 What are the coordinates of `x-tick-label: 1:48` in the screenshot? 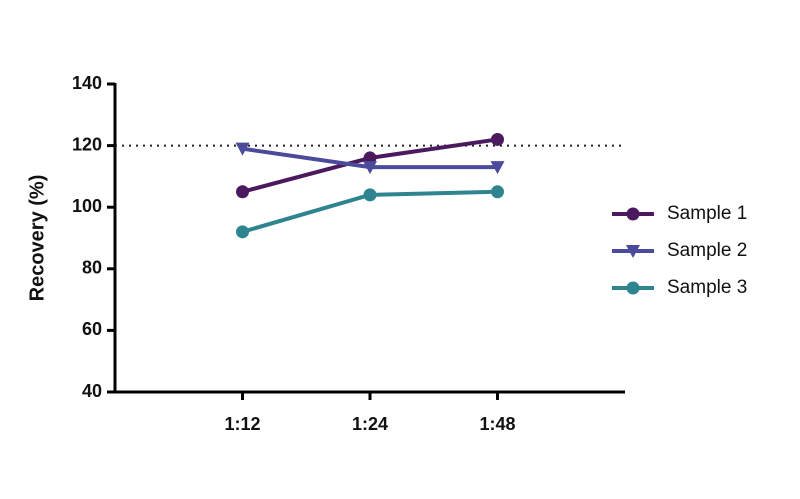 It's located at (497, 424).